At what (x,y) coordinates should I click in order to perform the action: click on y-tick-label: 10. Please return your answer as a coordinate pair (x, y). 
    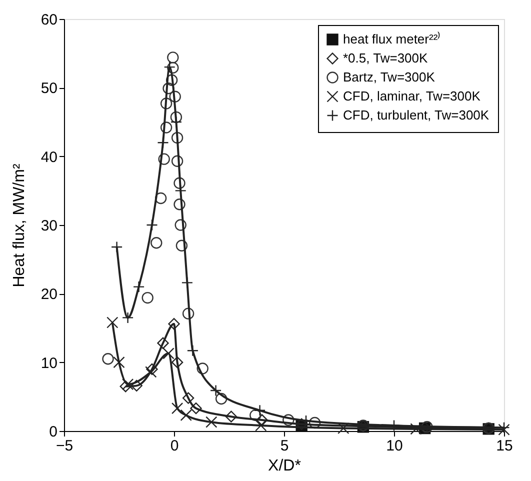
    Looking at the image, I should click on (49, 363).